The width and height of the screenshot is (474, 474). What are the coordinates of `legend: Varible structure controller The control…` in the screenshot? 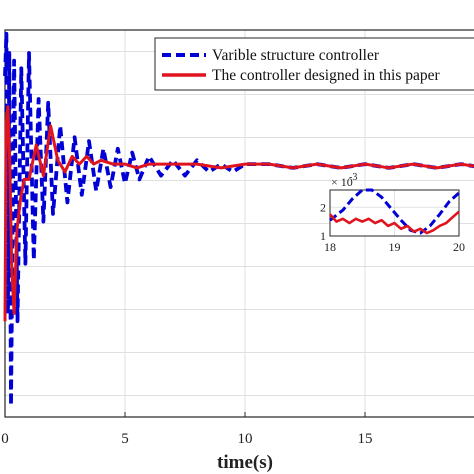 It's located at (314, 64).